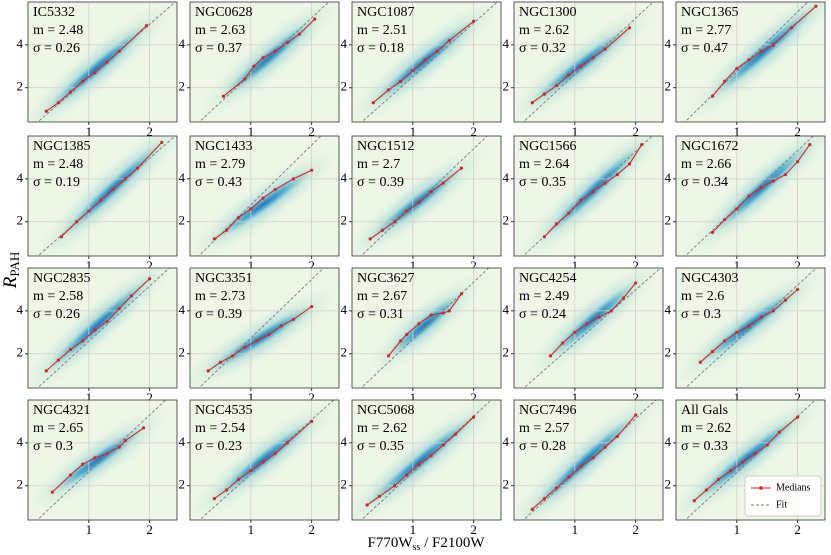 This screenshot has width=831, height=555. Describe the element at coordinates (548, 278) in the screenshot. I see `panel-name: NGC4254` at that location.